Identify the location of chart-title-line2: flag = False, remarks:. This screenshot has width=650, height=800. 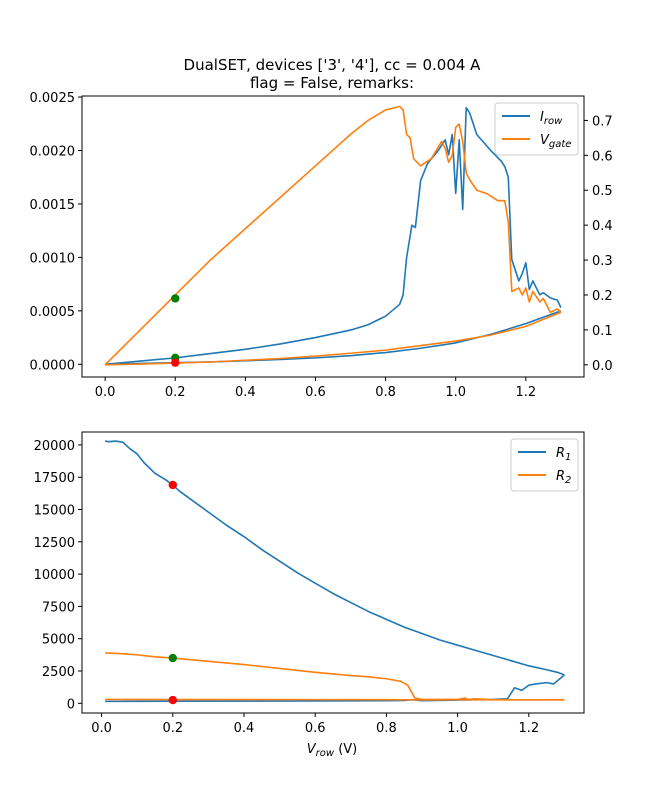
(332, 83).